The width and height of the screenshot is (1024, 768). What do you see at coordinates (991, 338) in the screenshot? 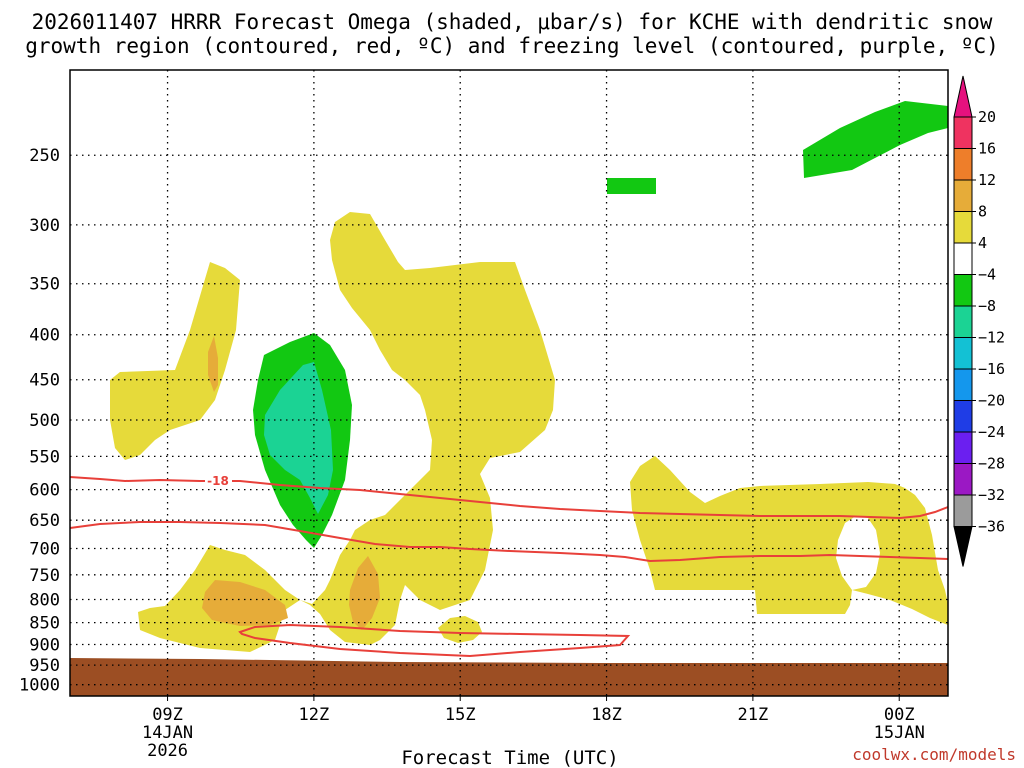
I see `colorbar-label: −12` at bounding box center [991, 338].